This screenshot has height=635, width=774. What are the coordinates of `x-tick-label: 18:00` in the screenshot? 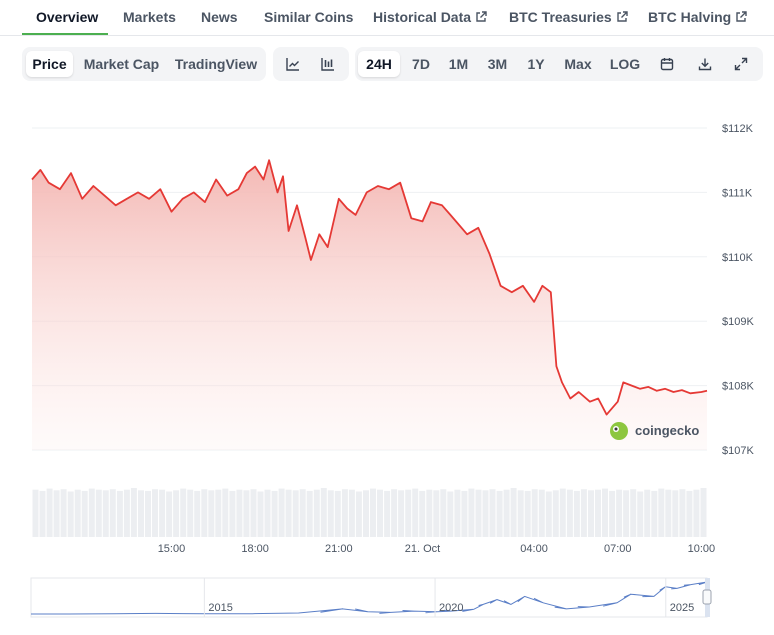 It's located at (255, 549).